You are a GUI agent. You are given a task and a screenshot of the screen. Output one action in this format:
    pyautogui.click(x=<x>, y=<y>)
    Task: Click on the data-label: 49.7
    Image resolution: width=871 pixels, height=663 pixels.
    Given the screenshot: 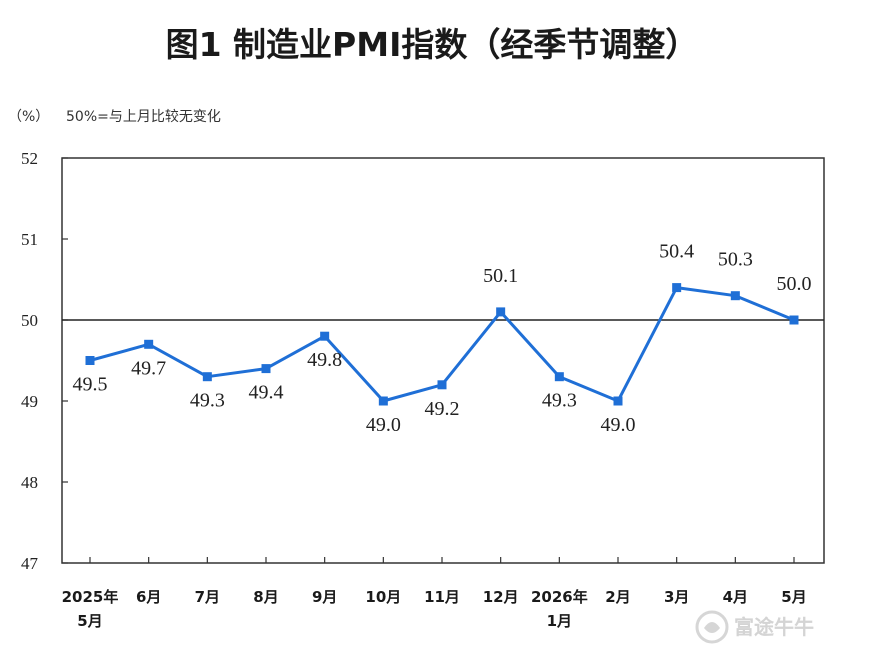 What is the action you would take?
    pyautogui.click(x=148, y=368)
    